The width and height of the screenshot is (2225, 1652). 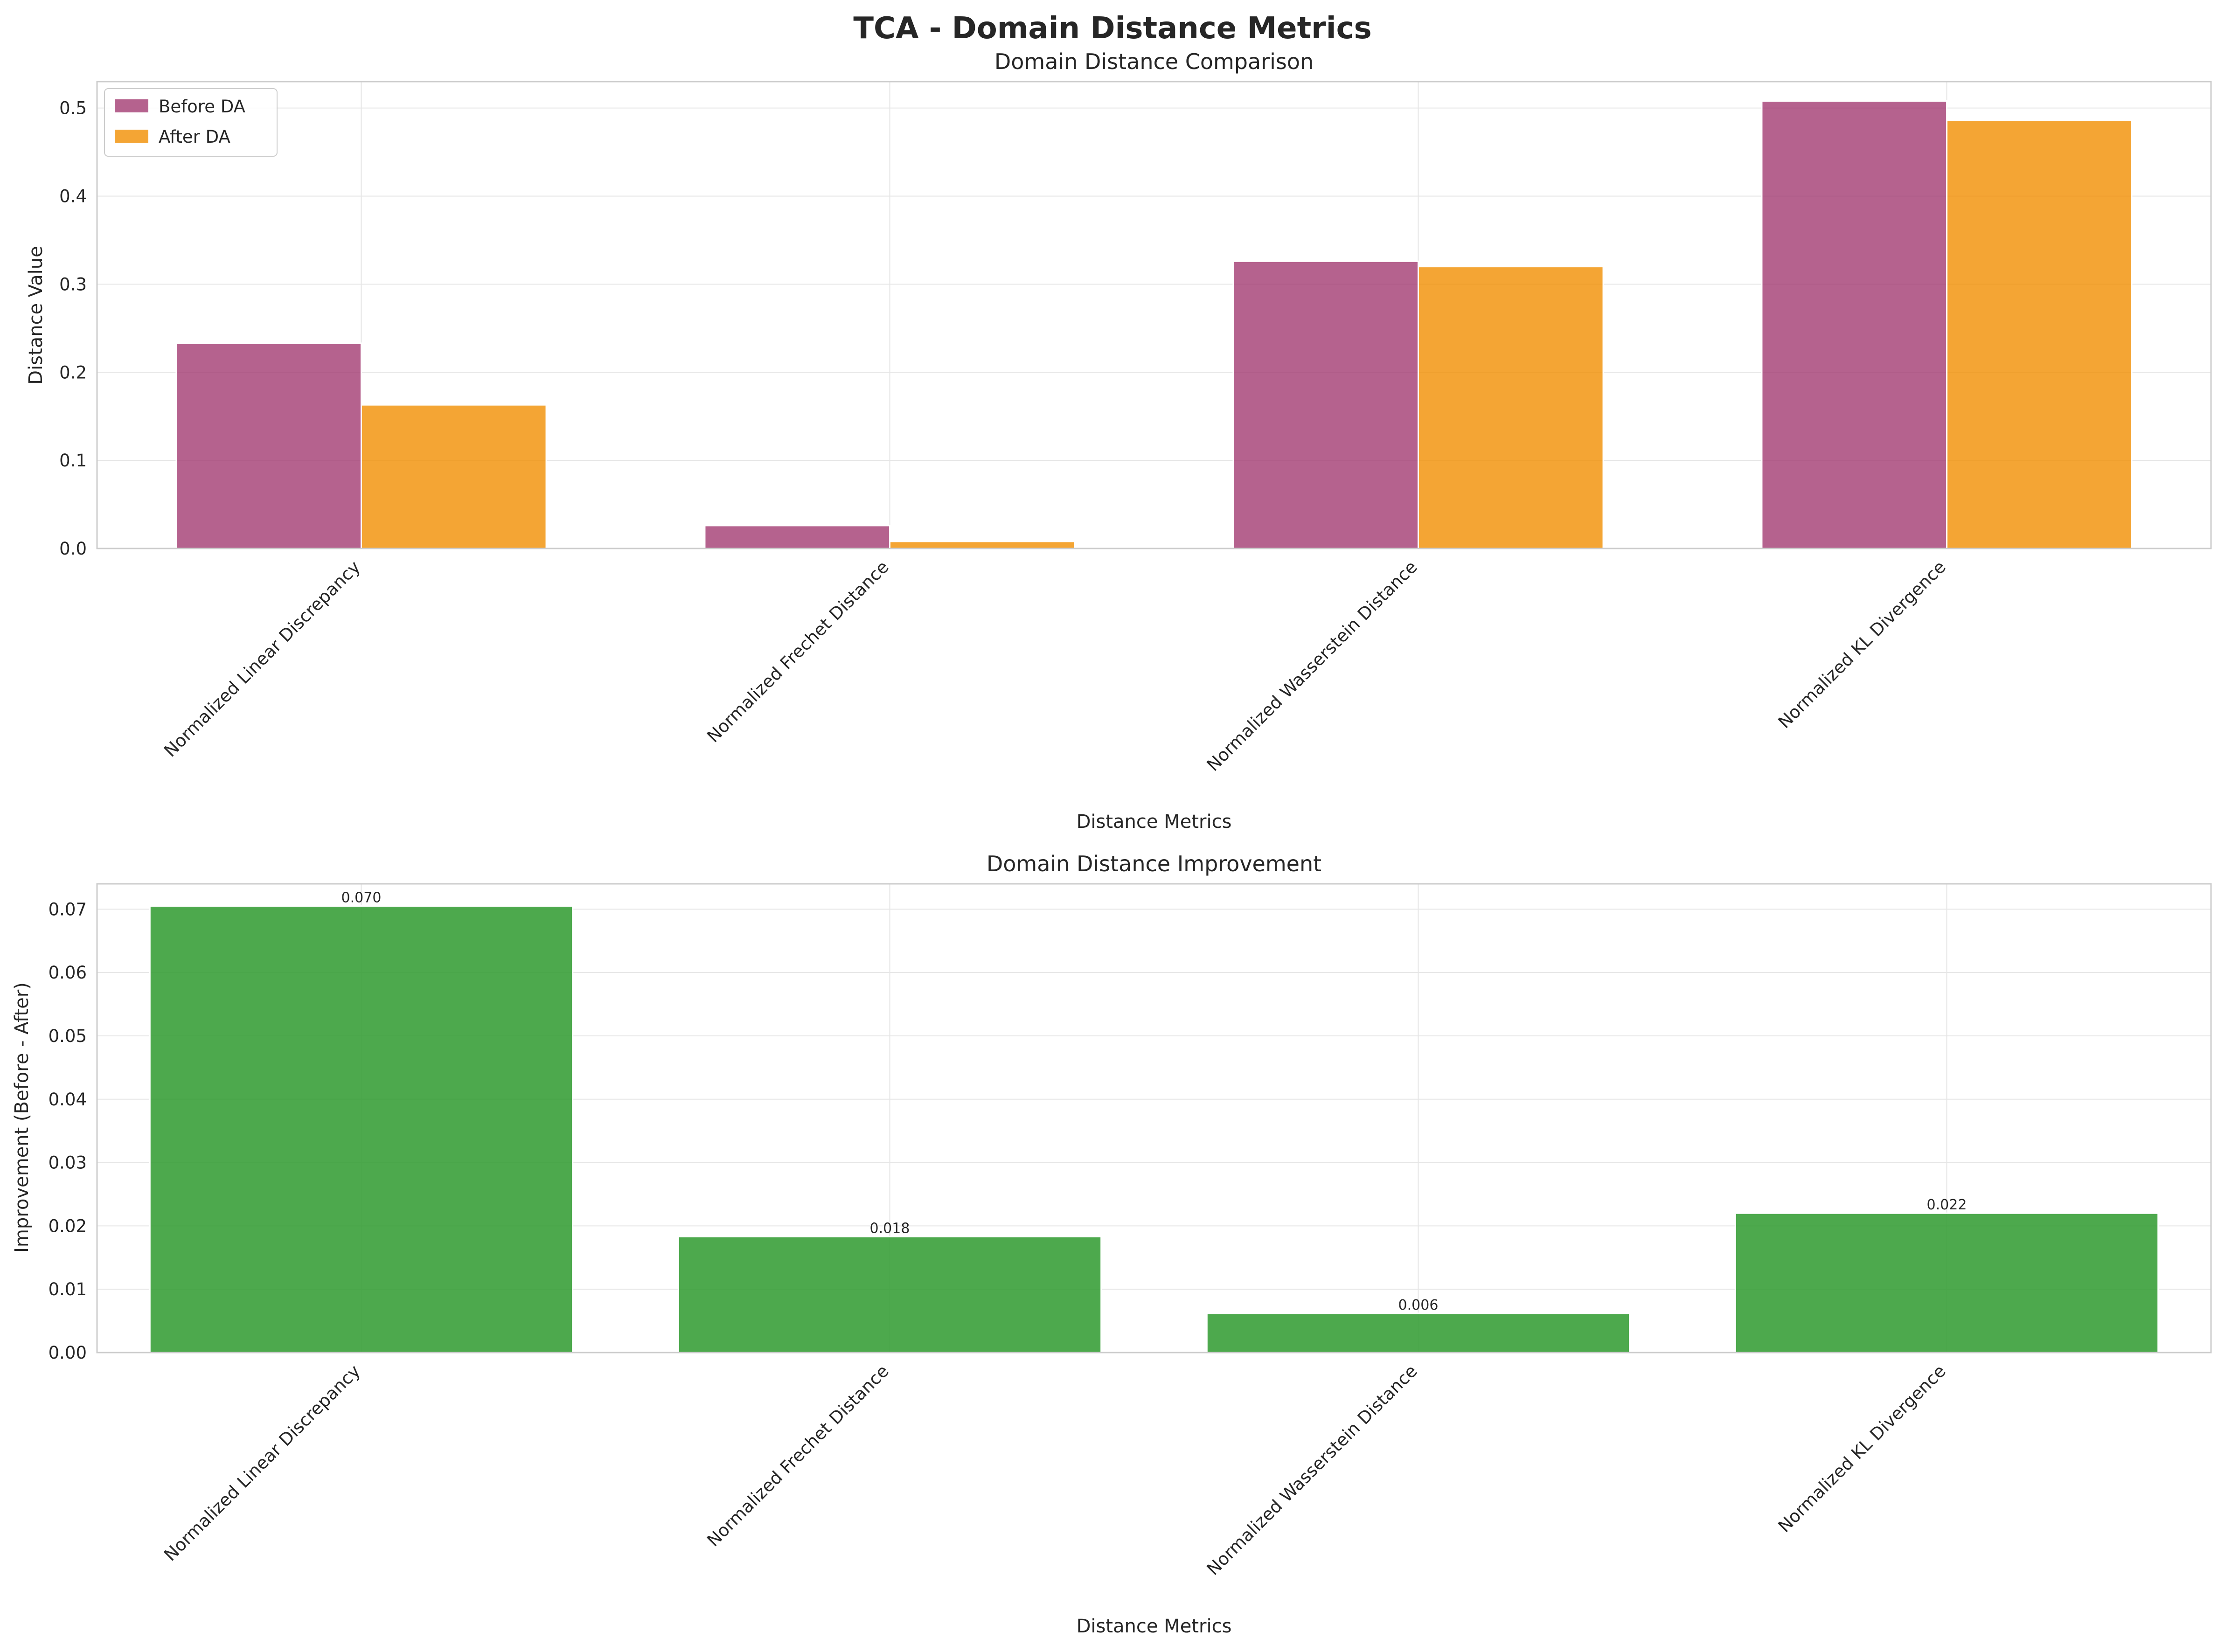 I want to click on y-tick-label: 0.00, so click(x=68, y=1353).